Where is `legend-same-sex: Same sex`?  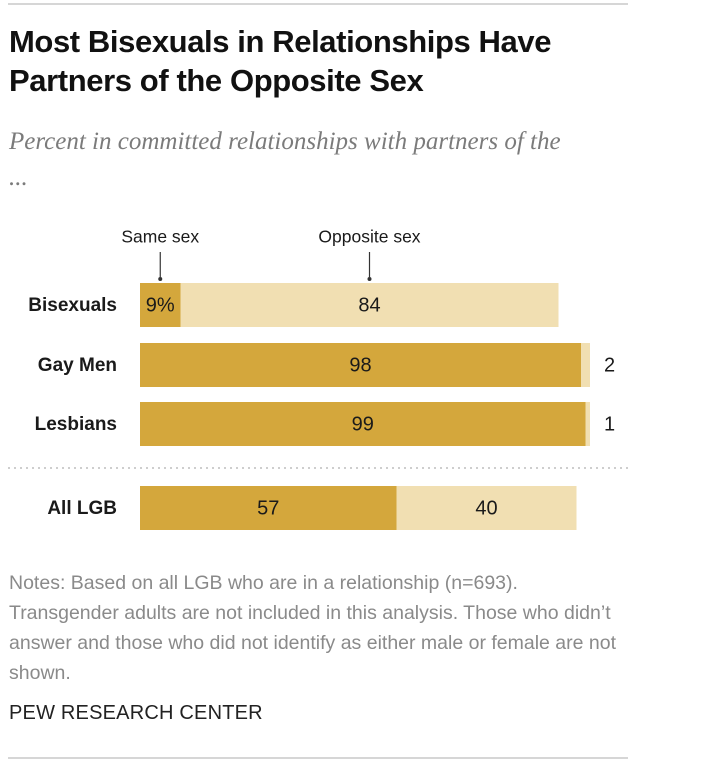
legend-same-sex: Same sex is located at coordinates (160, 237).